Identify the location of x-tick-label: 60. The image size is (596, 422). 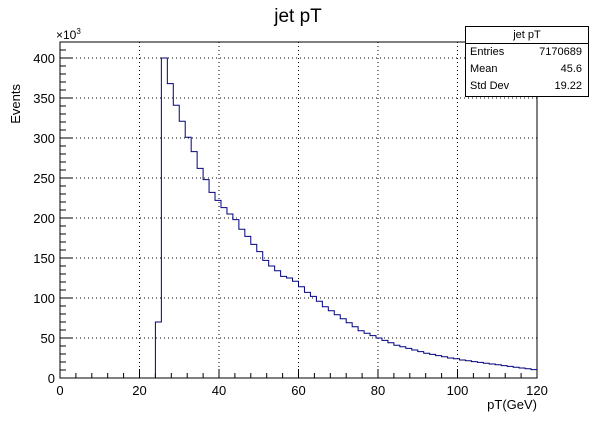
(298, 390).